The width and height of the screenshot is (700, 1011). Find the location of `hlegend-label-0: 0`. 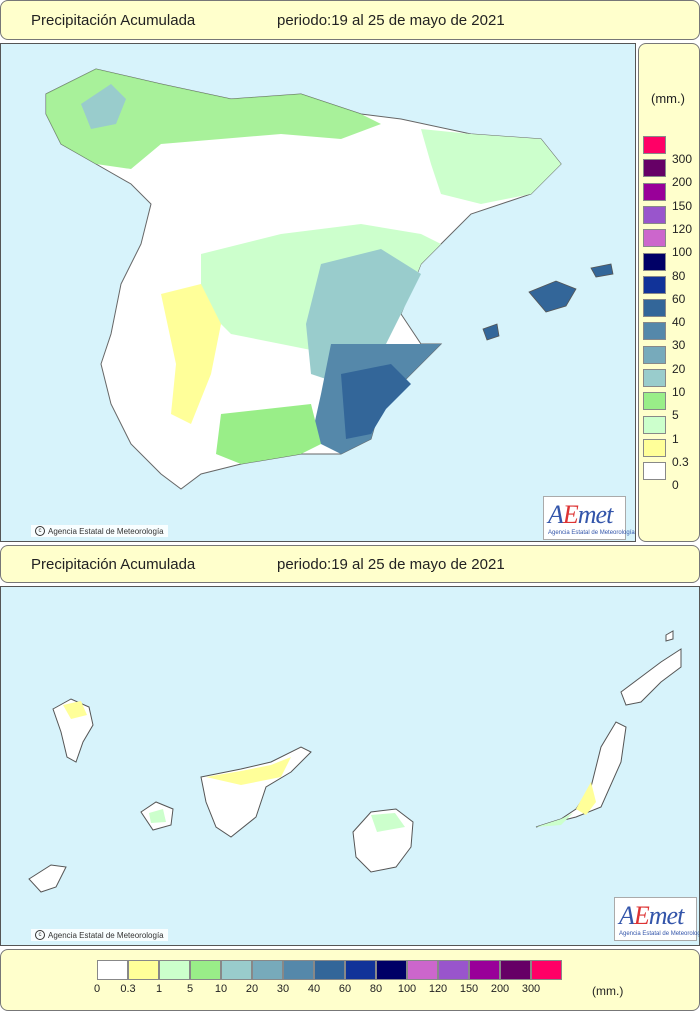

hlegend-label-0: 0 is located at coordinates (97, 989).